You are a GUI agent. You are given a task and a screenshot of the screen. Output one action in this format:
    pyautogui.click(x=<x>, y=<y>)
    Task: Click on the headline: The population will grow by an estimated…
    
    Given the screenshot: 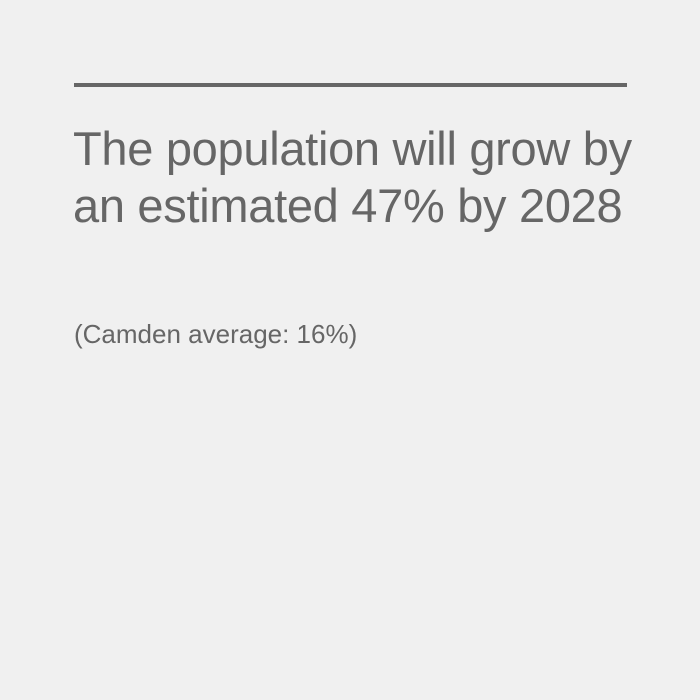 What is the action you would take?
    pyautogui.click(x=352, y=177)
    